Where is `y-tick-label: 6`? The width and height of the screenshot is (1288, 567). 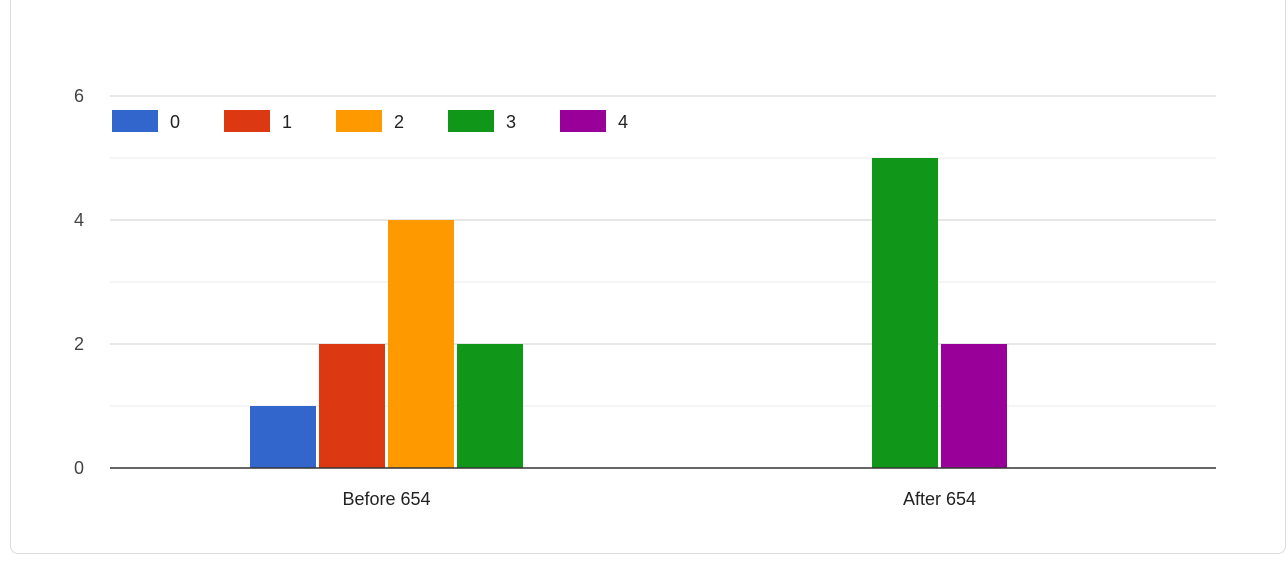 y-tick-label: 6 is located at coordinates (79, 96).